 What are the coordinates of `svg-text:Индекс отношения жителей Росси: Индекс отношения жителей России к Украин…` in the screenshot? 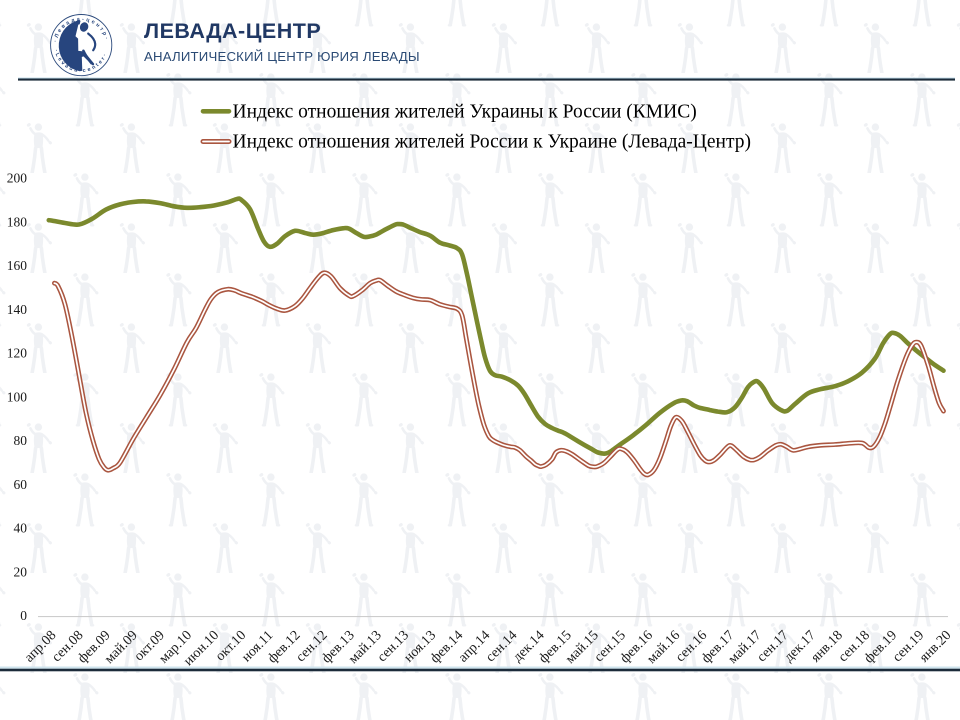 It's located at (492, 142).